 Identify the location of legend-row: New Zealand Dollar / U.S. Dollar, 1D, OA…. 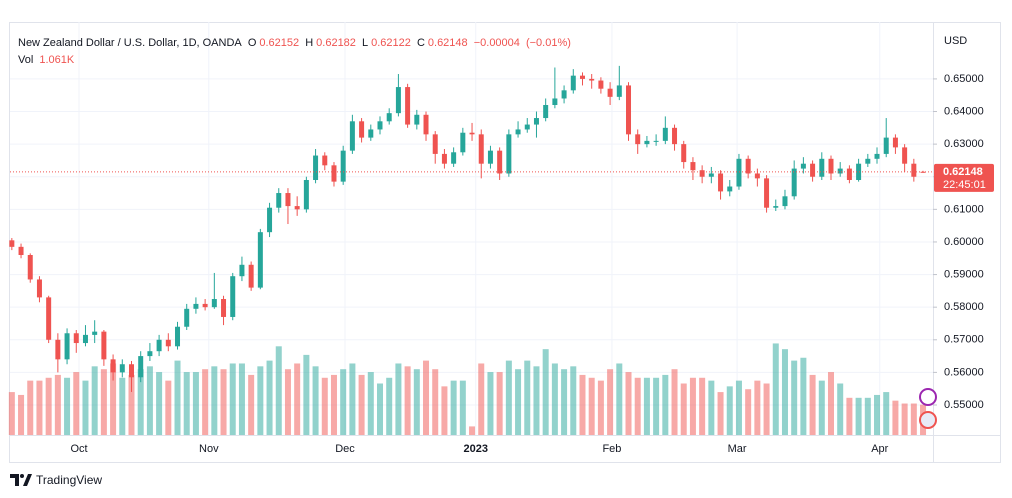
(296, 43).